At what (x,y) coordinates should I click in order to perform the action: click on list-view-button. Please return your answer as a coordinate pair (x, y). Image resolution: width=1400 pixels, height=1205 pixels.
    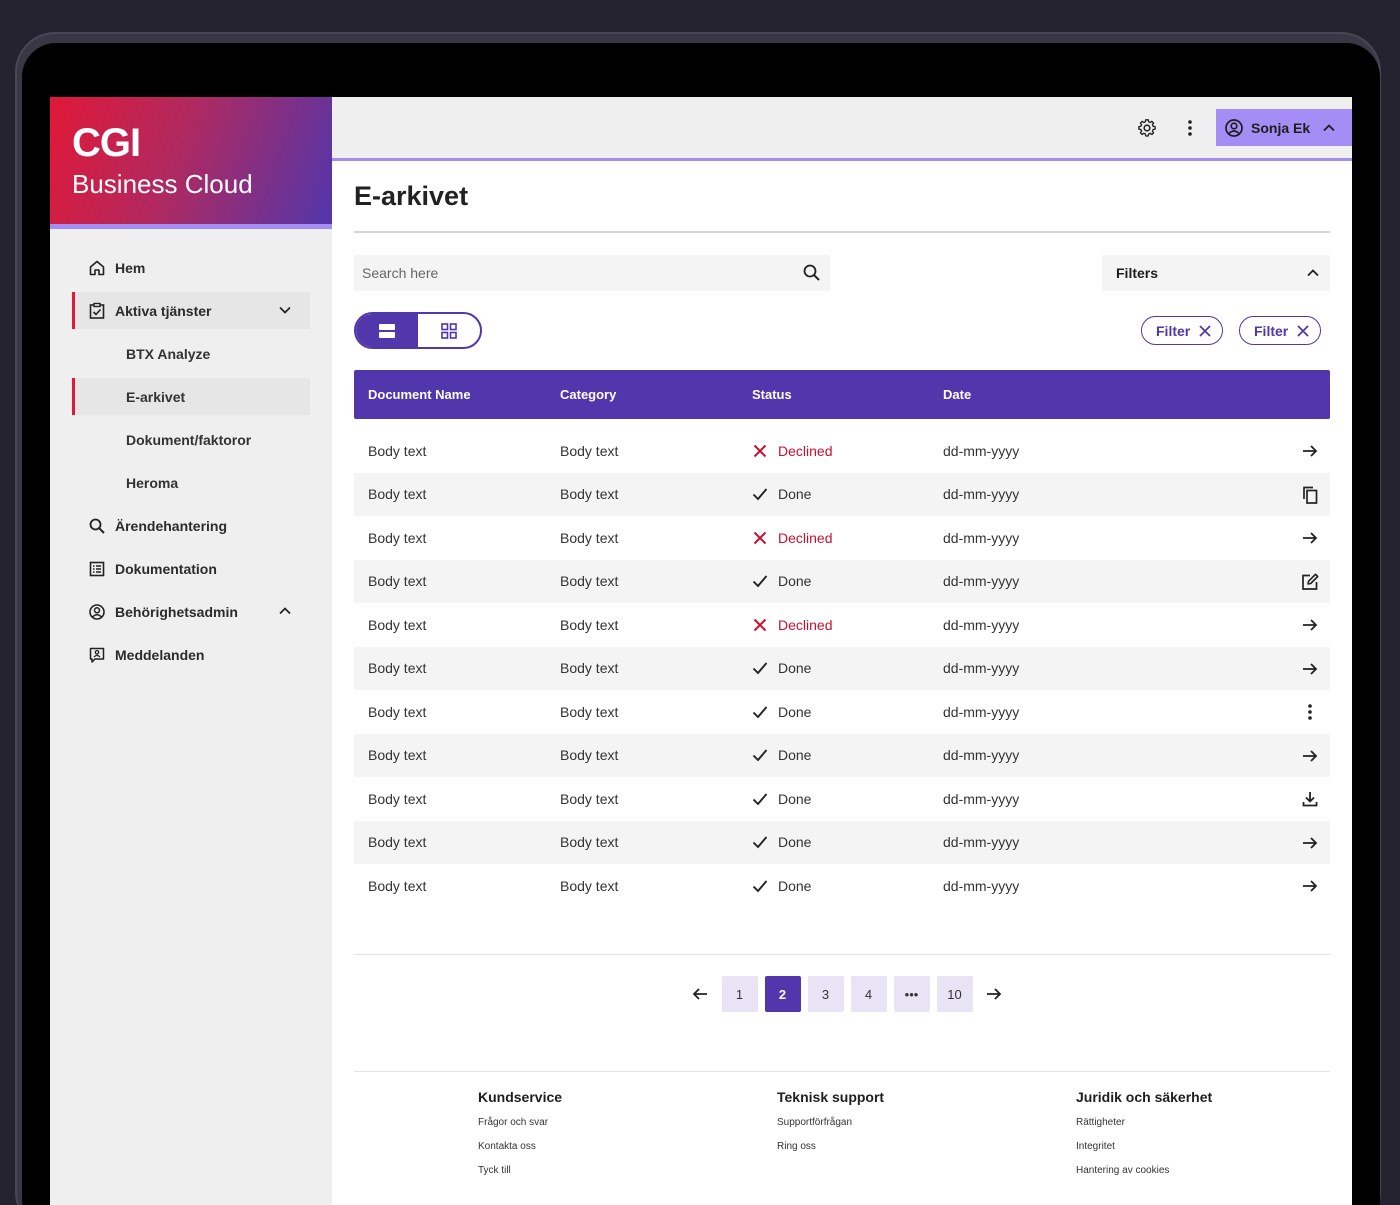
    Looking at the image, I should click on (387, 330).